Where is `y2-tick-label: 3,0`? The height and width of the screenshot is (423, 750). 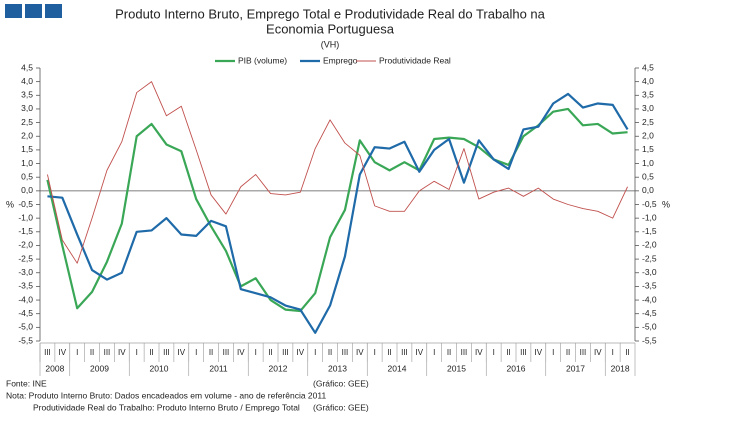 y2-tick-label: 3,0 is located at coordinates (648, 108).